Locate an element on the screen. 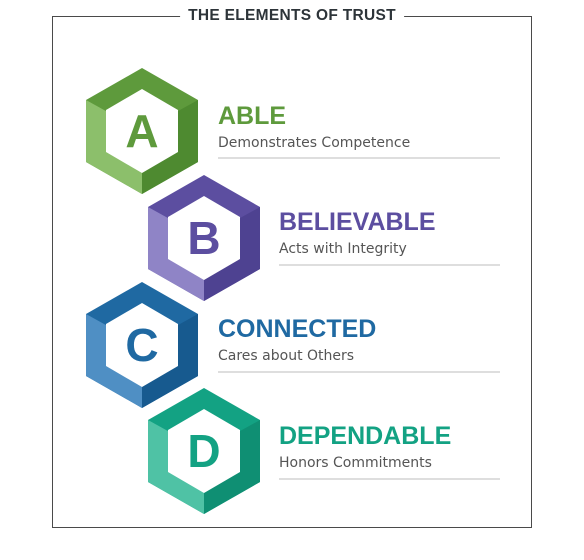 The width and height of the screenshot is (584, 560). hexagon-d: D is located at coordinates (204, 451).